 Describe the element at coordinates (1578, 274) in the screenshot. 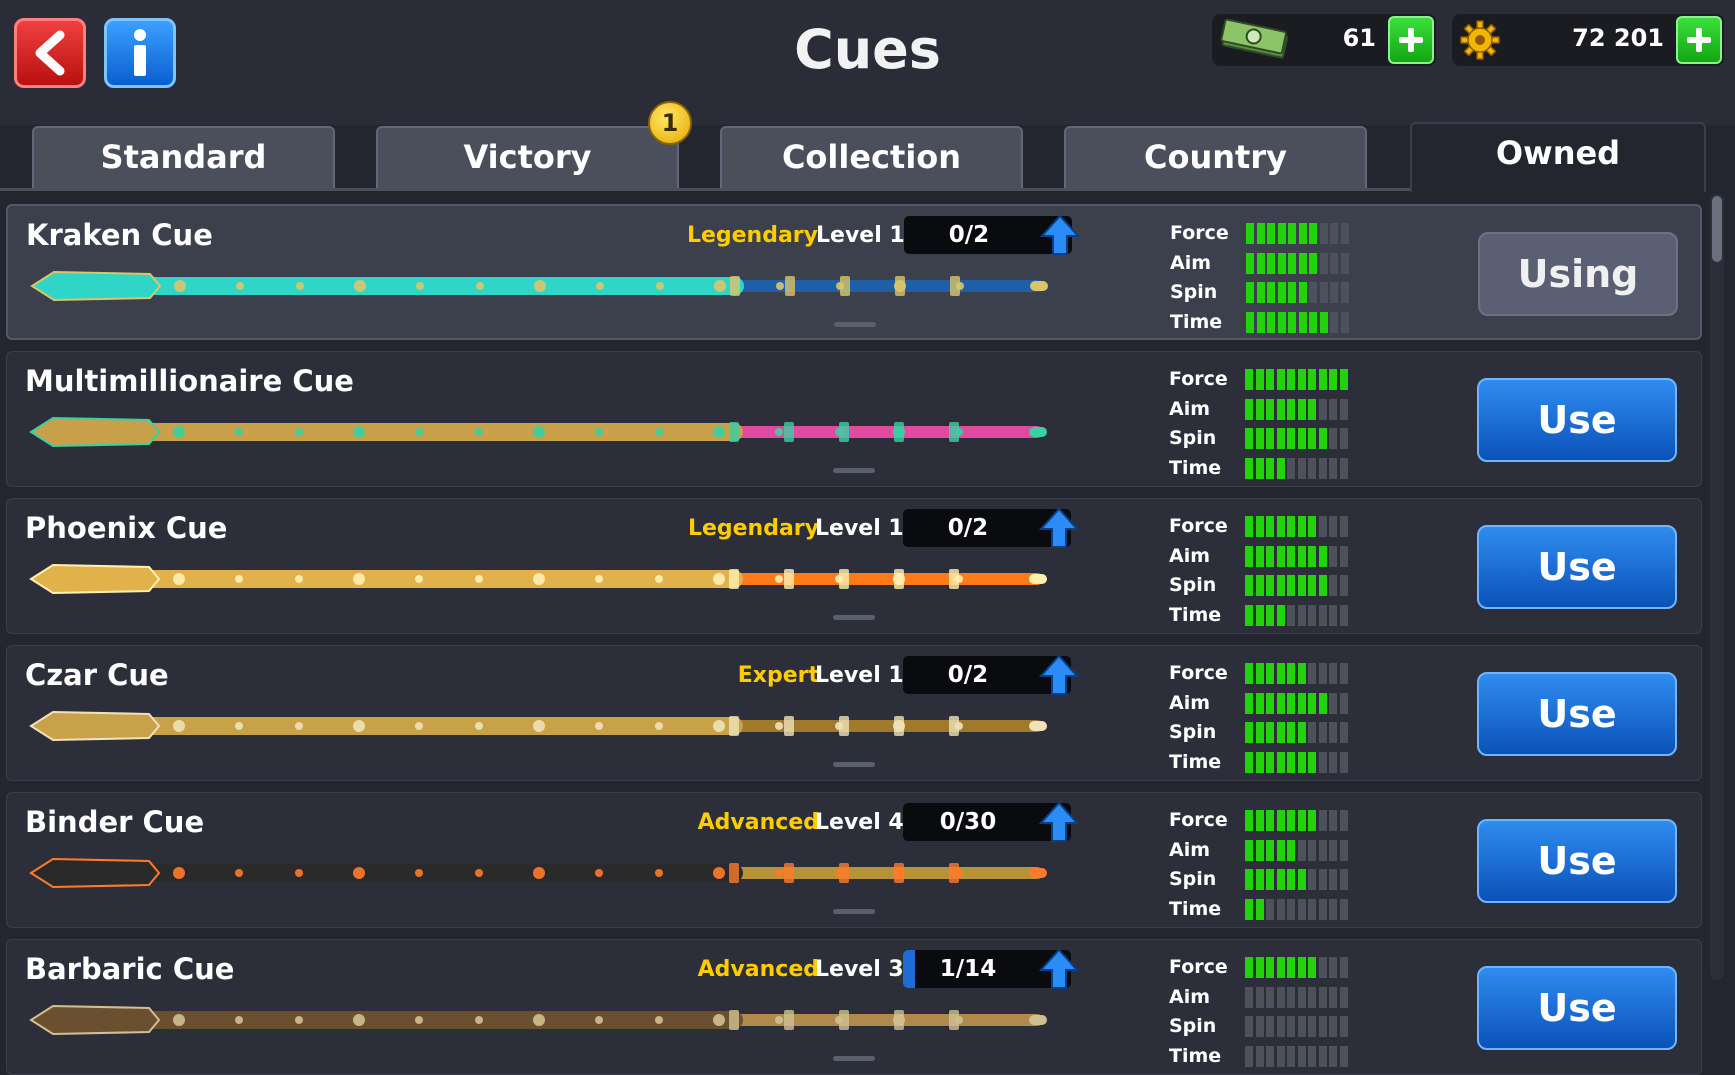

I see `using-button: Using` at that location.